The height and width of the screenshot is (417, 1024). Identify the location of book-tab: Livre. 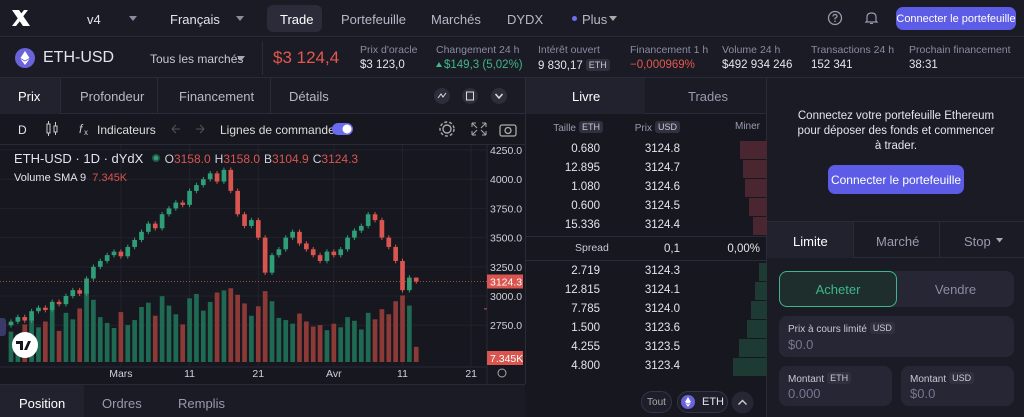
(586, 96).